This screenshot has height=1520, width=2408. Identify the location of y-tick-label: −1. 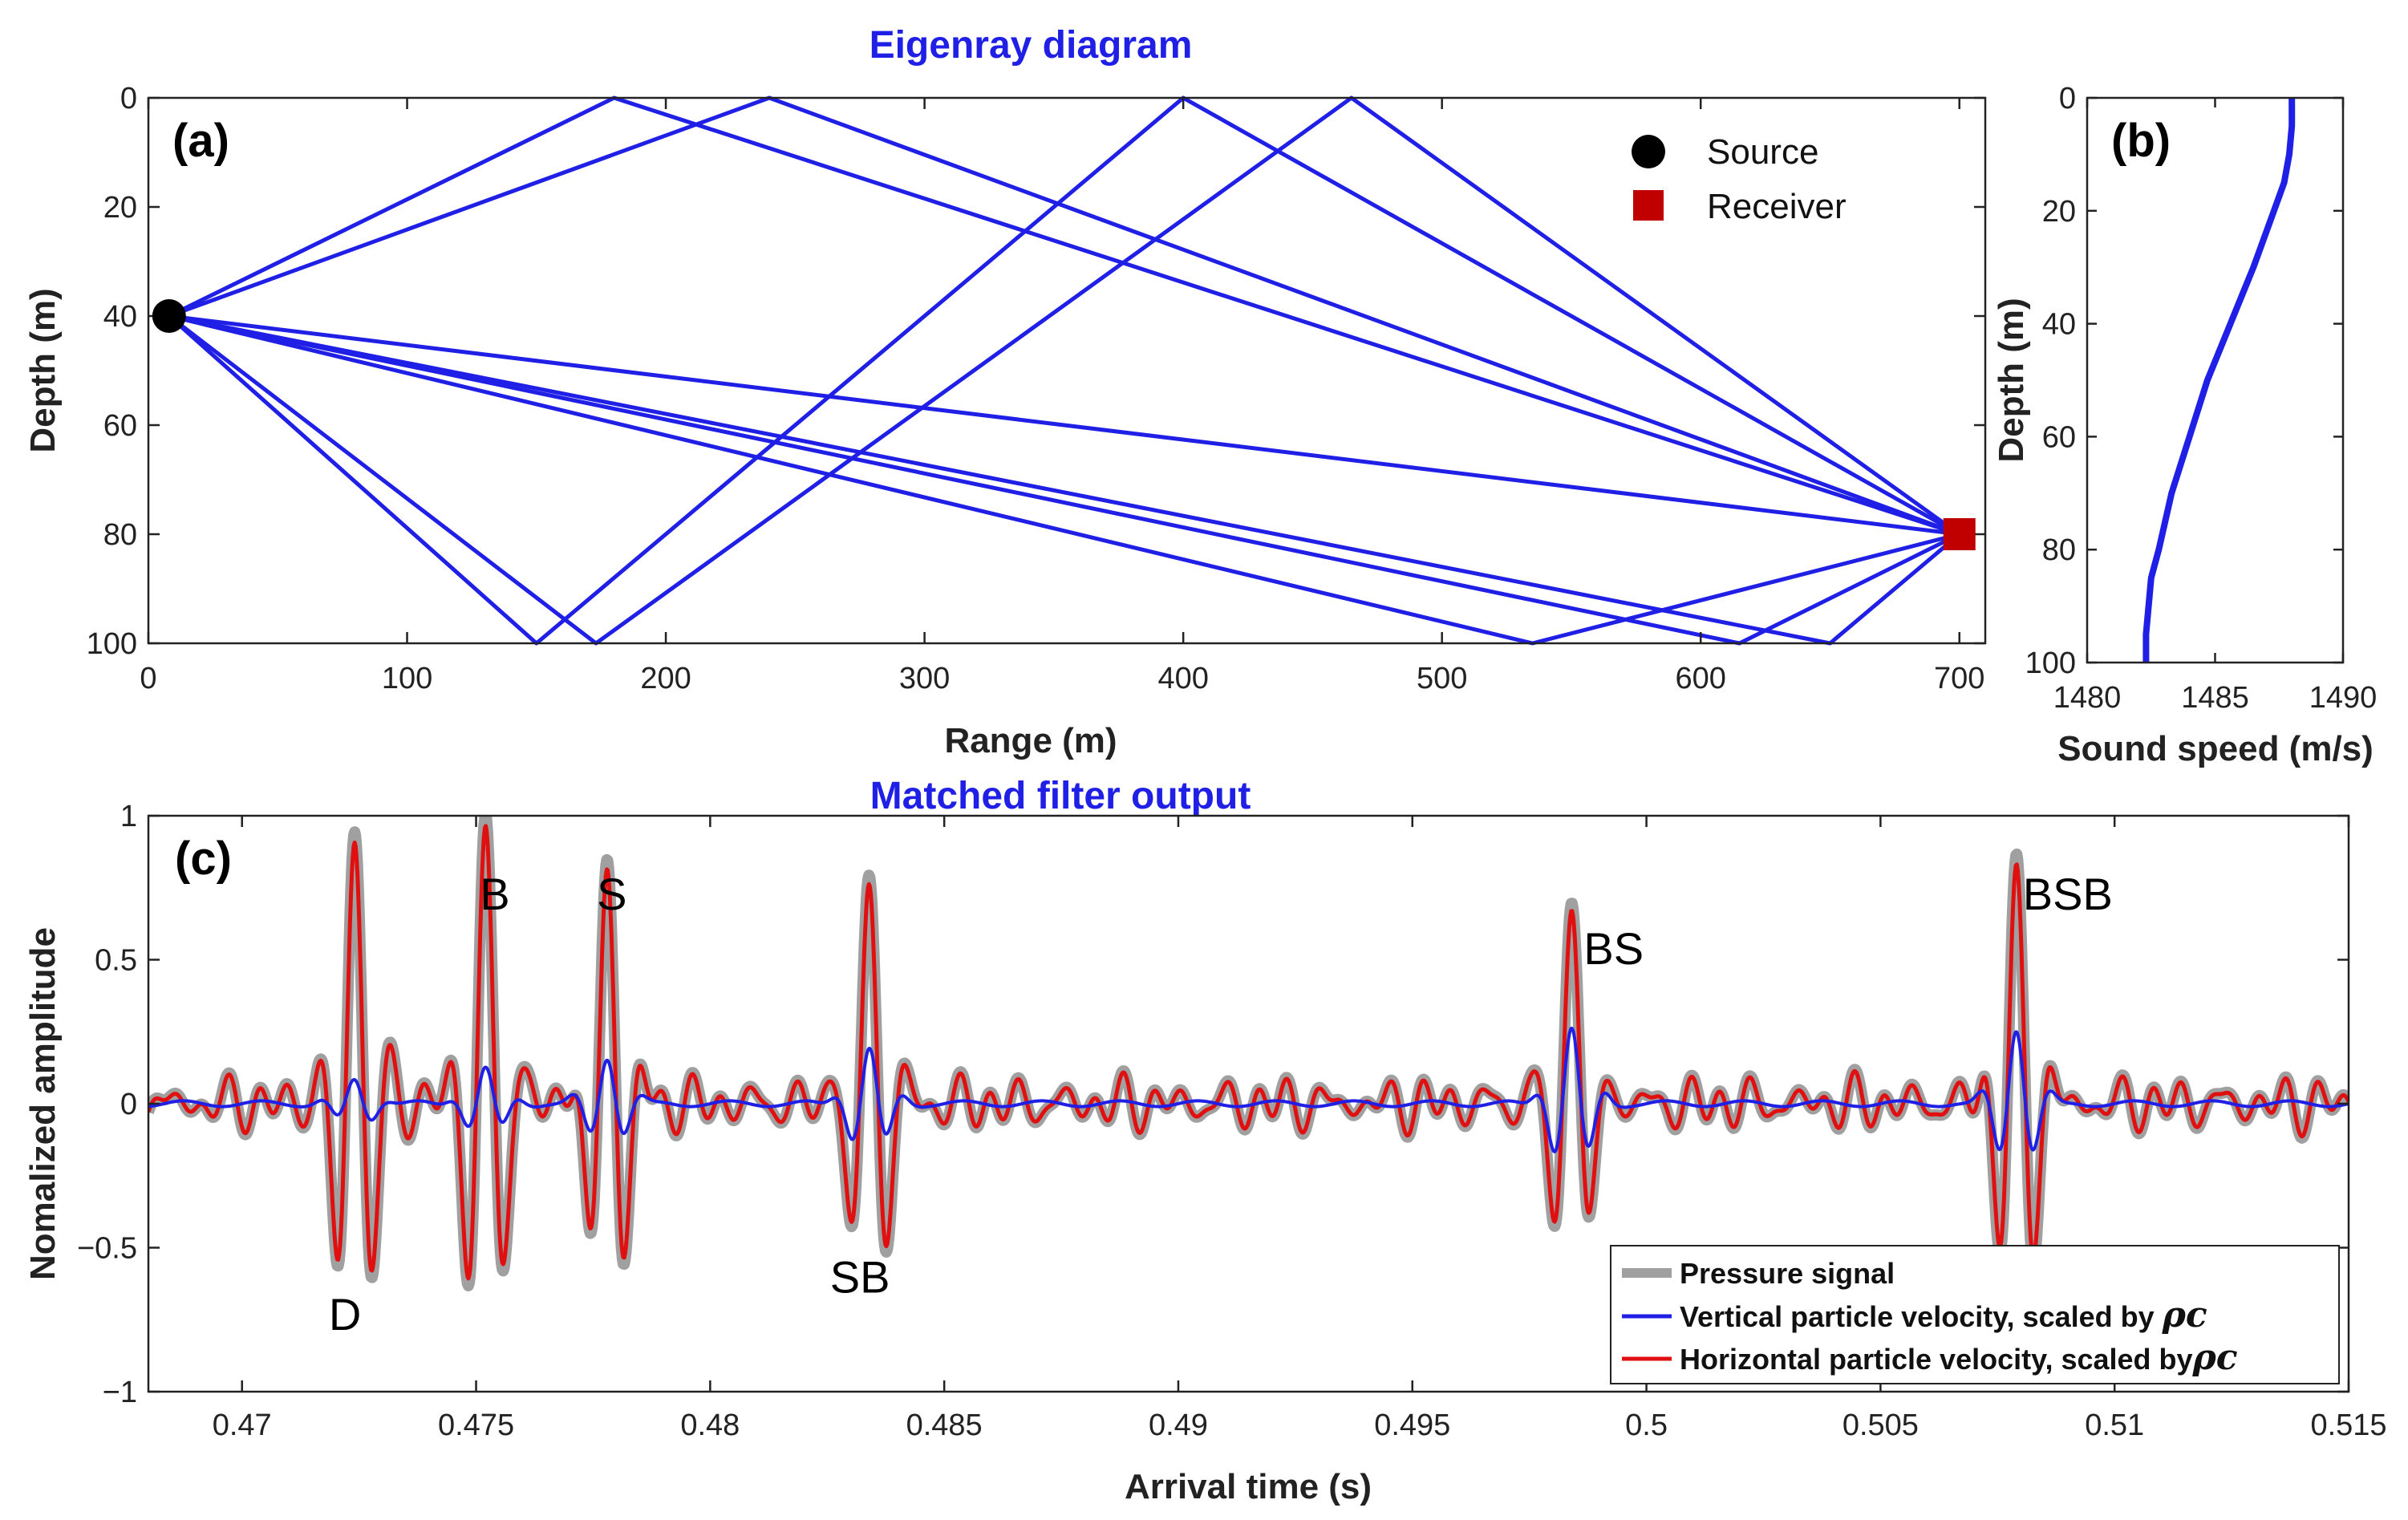
(120, 1392).